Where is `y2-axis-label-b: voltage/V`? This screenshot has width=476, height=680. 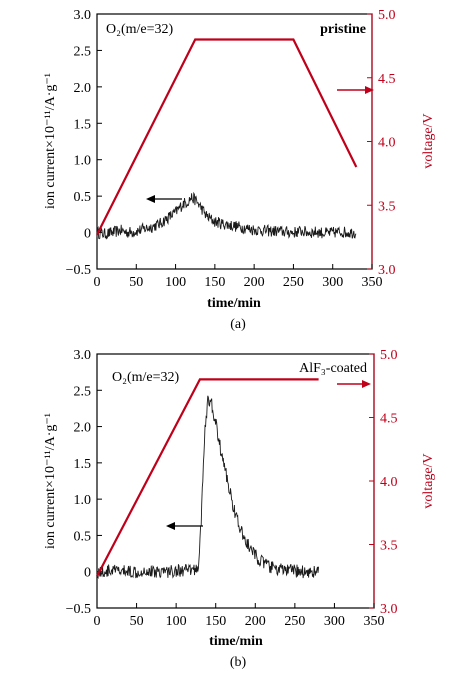 y2-axis-label-b: voltage/V is located at coordinates (428, 480).